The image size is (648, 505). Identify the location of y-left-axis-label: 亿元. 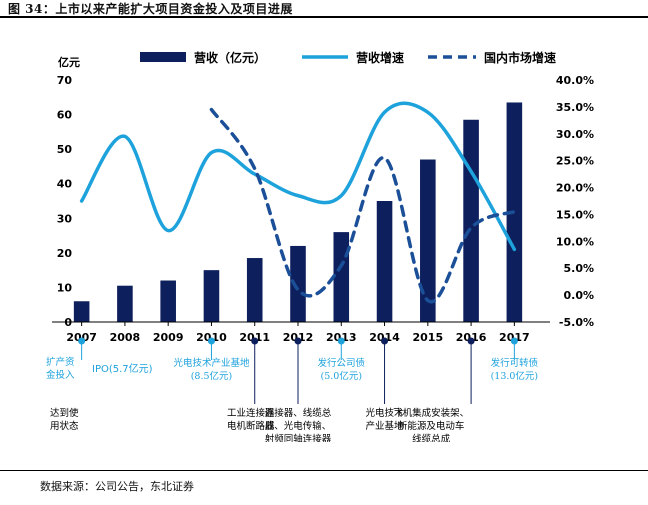
(69, 62).